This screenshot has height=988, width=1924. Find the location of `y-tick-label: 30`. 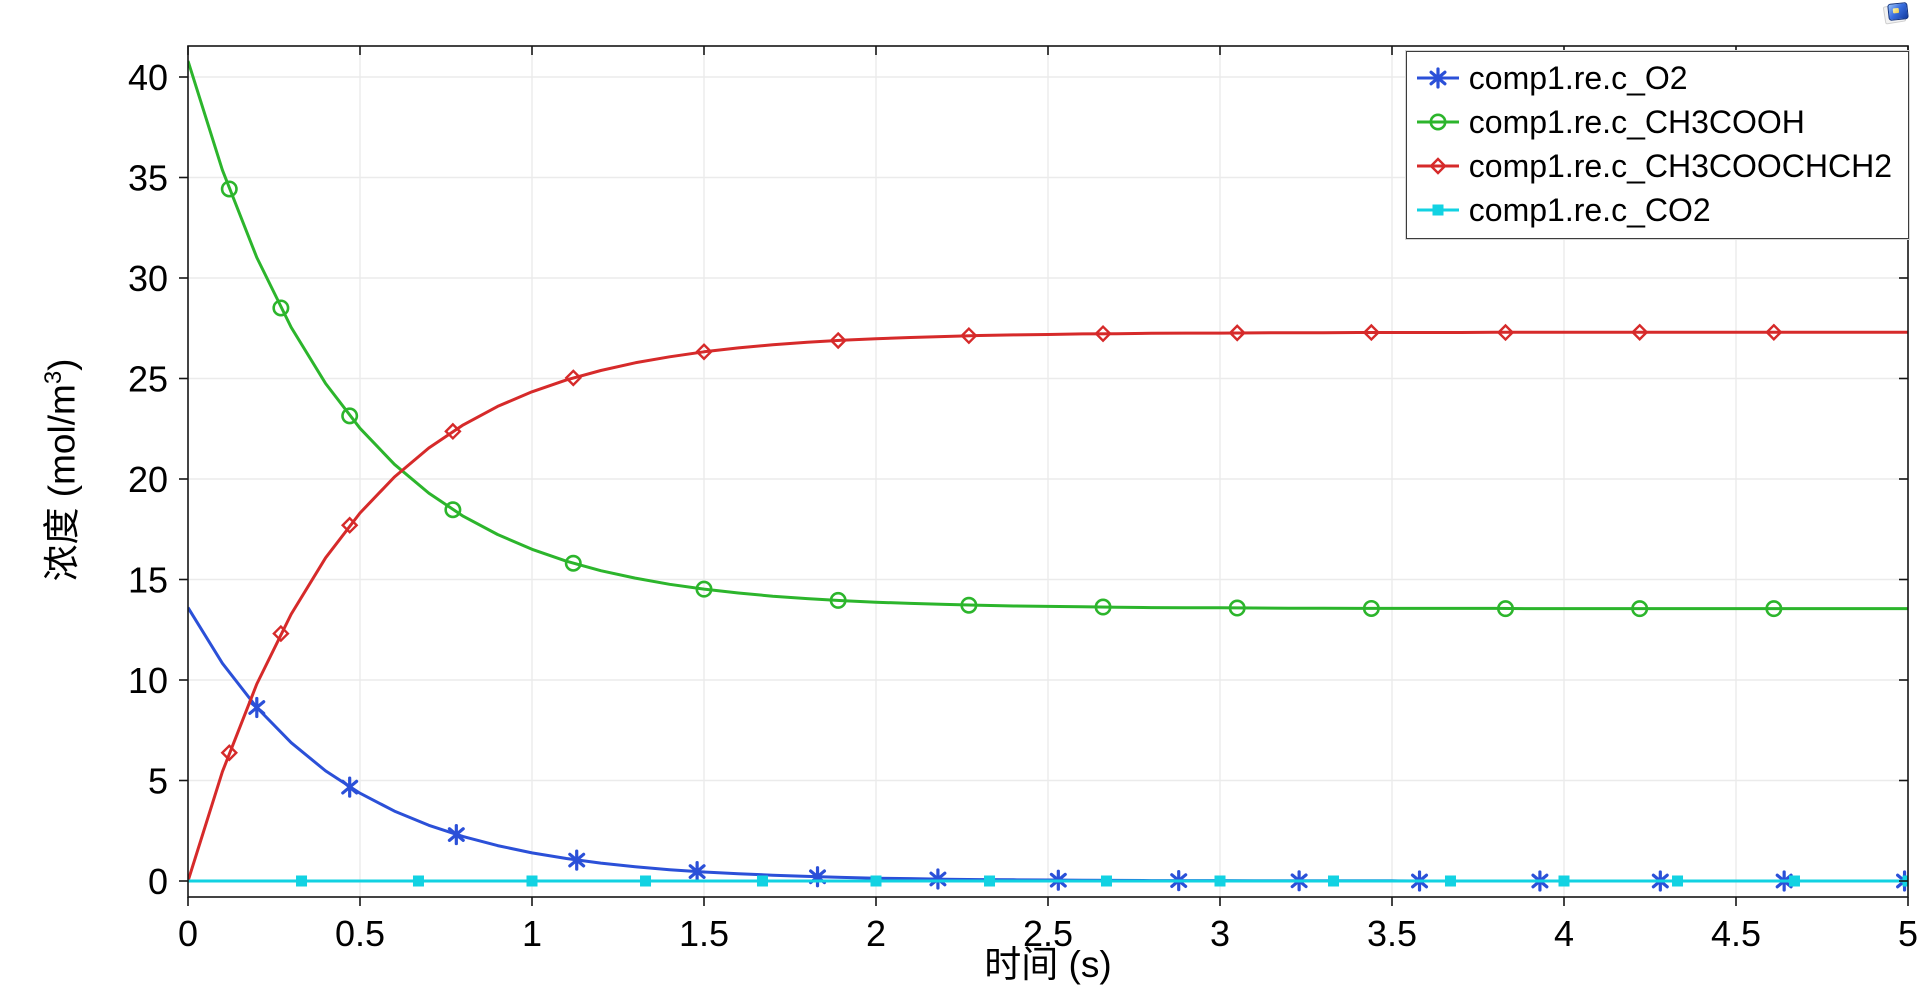

y-tick-label: 30 is located at coordinates (148, 278).